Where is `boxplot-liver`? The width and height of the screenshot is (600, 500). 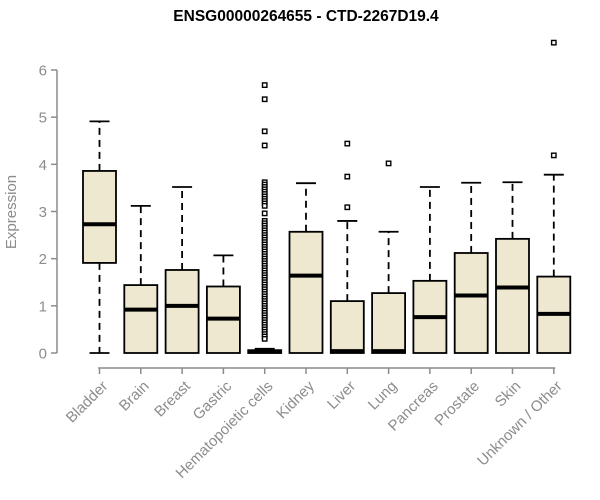
boxplot-liver is located at coordinates (347, 247).